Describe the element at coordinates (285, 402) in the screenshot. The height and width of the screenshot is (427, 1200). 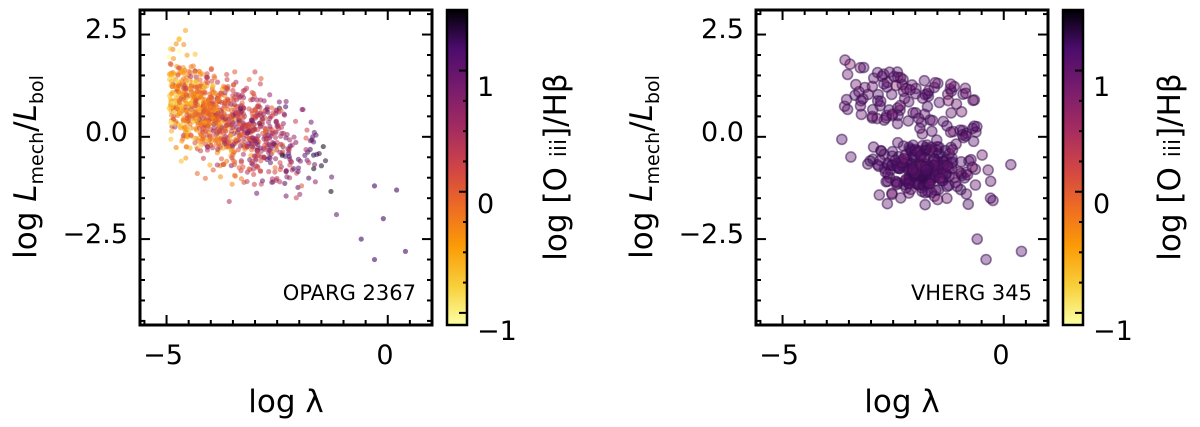
I see `x-axis-label-oparg: log λ` at that location.